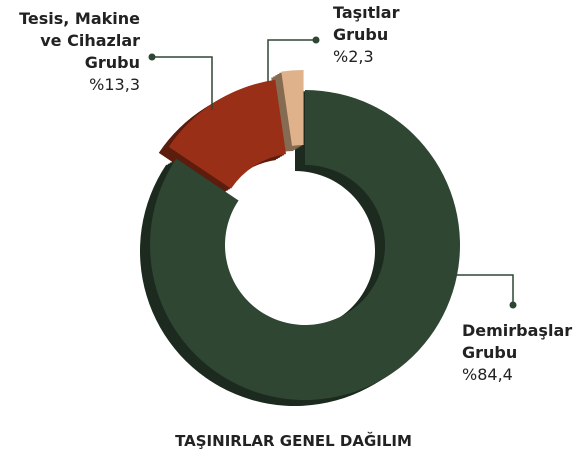  Describe the element at coordinates (366, 23) in the screenshot. I see `label-name: Taşıtlar Grubu` at that location.